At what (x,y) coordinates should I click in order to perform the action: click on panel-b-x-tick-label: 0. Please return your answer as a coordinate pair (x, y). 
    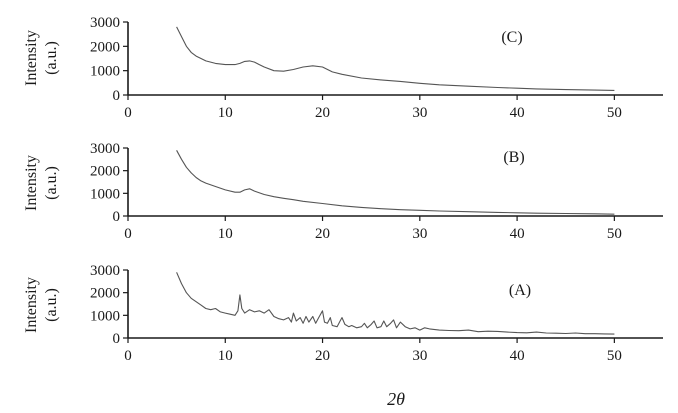
    Looking at the image, I should click on (128, 234).